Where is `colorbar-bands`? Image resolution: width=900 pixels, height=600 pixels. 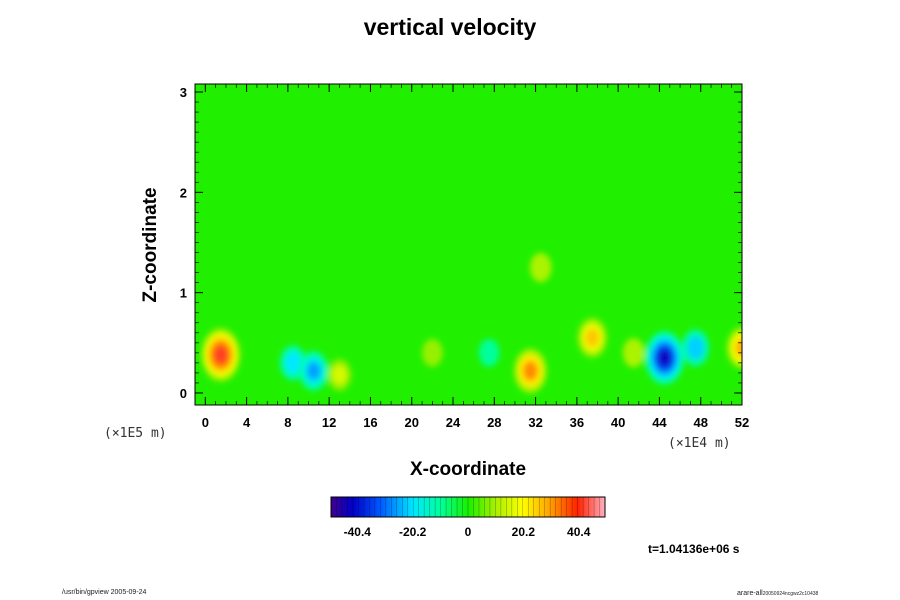 colorbar-bands is located at coordinates (468, 507).